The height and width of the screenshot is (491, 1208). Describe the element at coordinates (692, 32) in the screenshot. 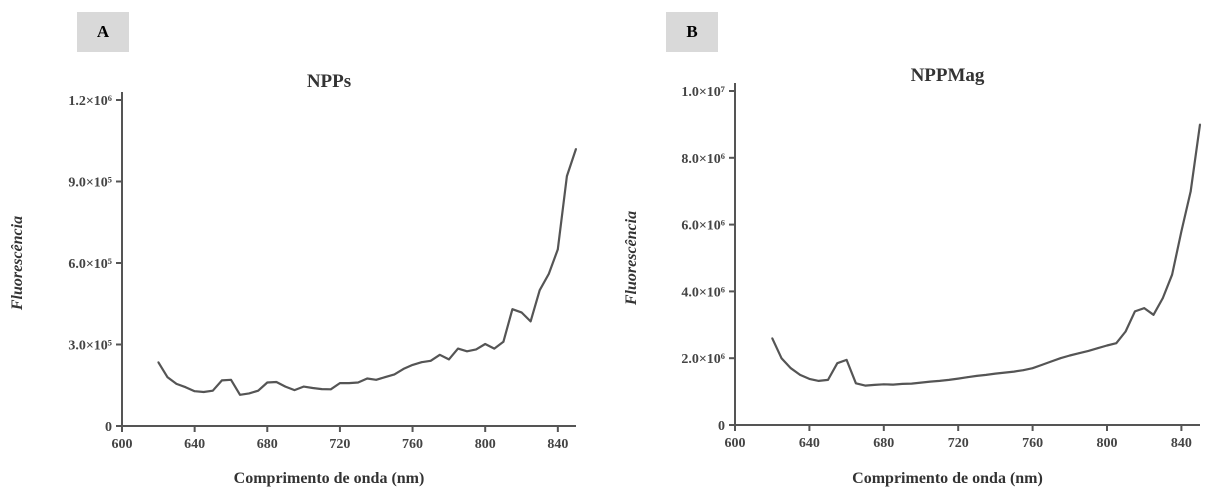

I see `panel-label-b: B` at that location.